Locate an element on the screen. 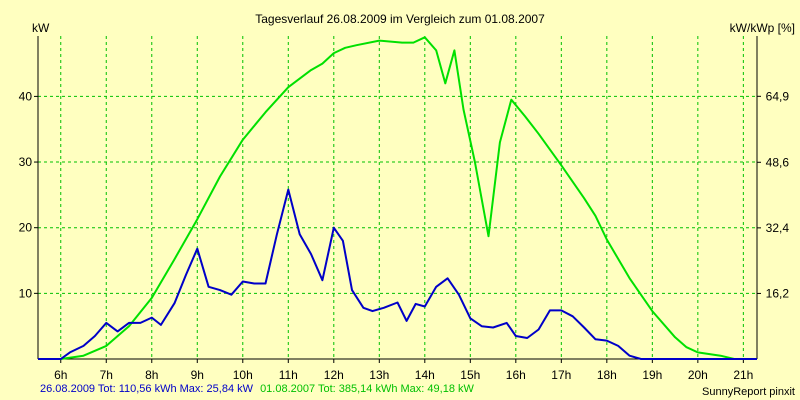  x-tick-label: 7h is located at coordinates (106, 375).